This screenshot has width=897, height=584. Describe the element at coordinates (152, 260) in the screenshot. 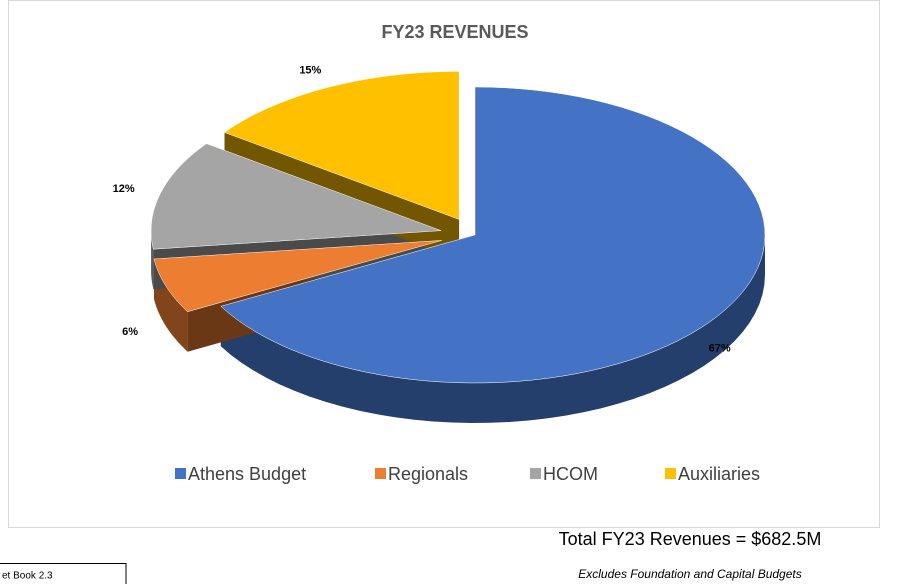

I see `slice-side` at that location.